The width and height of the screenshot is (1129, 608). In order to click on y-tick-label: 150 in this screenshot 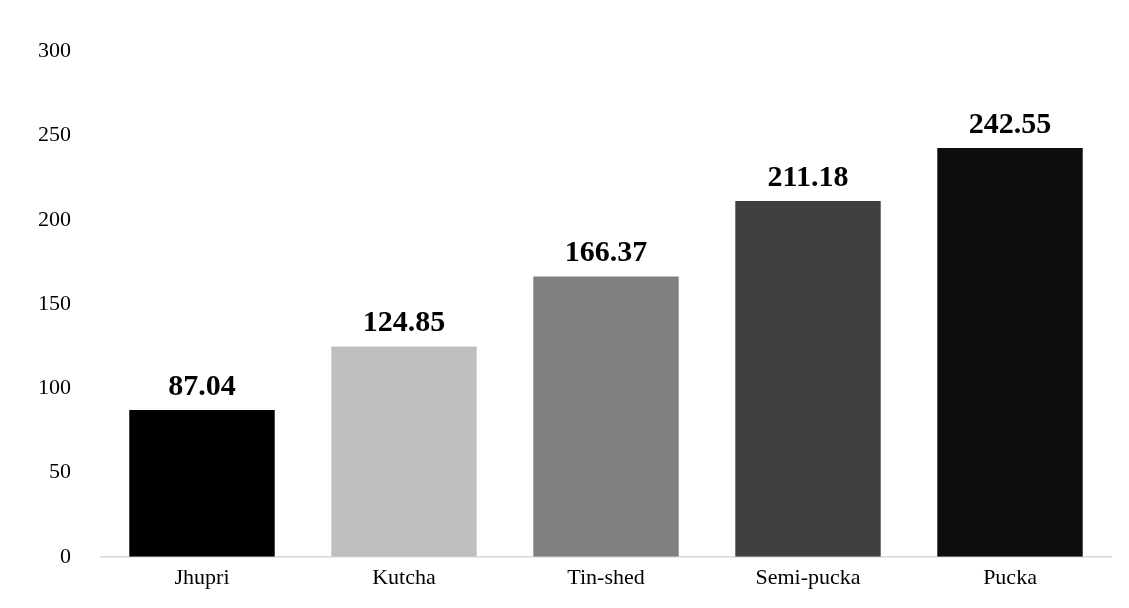, I will do `click(54, 302)`.